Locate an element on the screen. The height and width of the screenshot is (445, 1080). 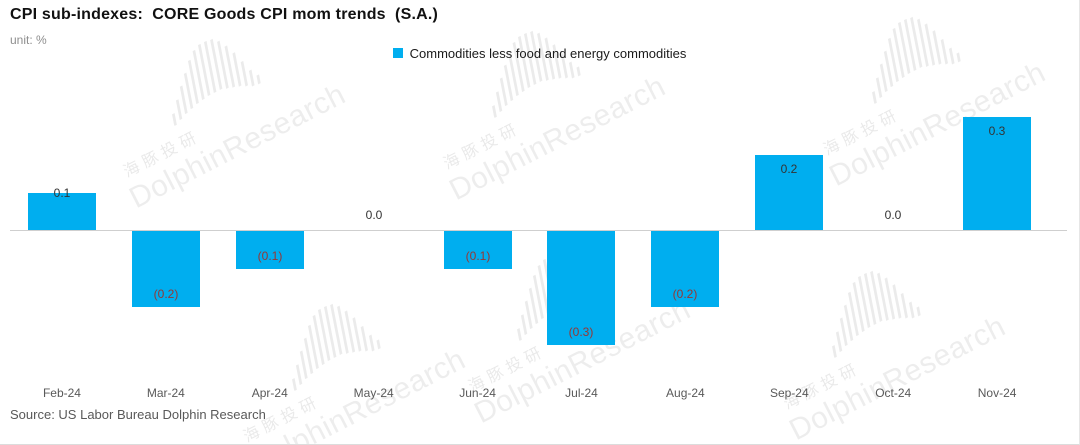
x-axis-label-oct-24: Oct-24 is located at coordinates (893, 393).